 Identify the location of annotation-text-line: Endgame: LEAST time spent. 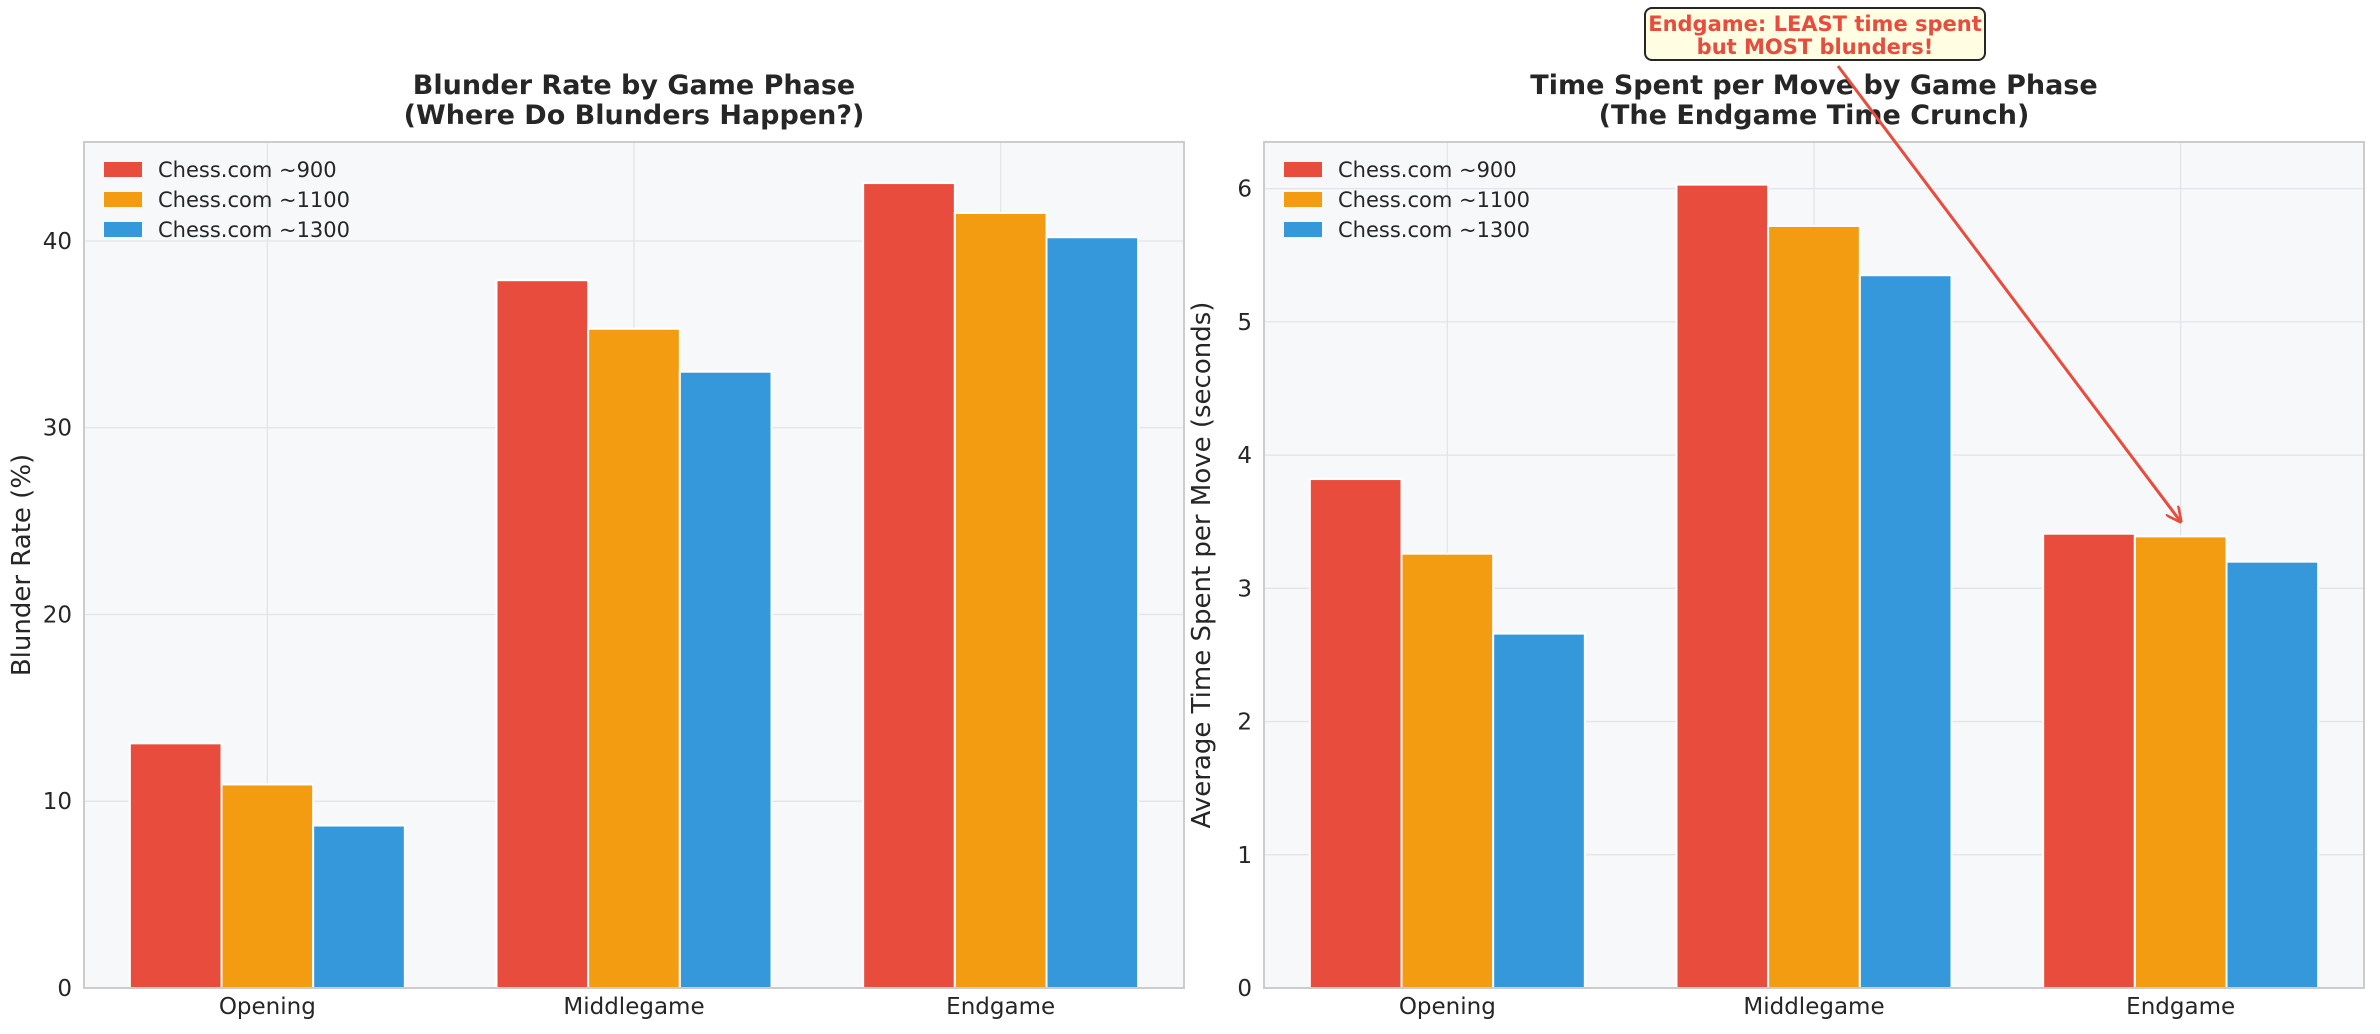
(1815, 24).